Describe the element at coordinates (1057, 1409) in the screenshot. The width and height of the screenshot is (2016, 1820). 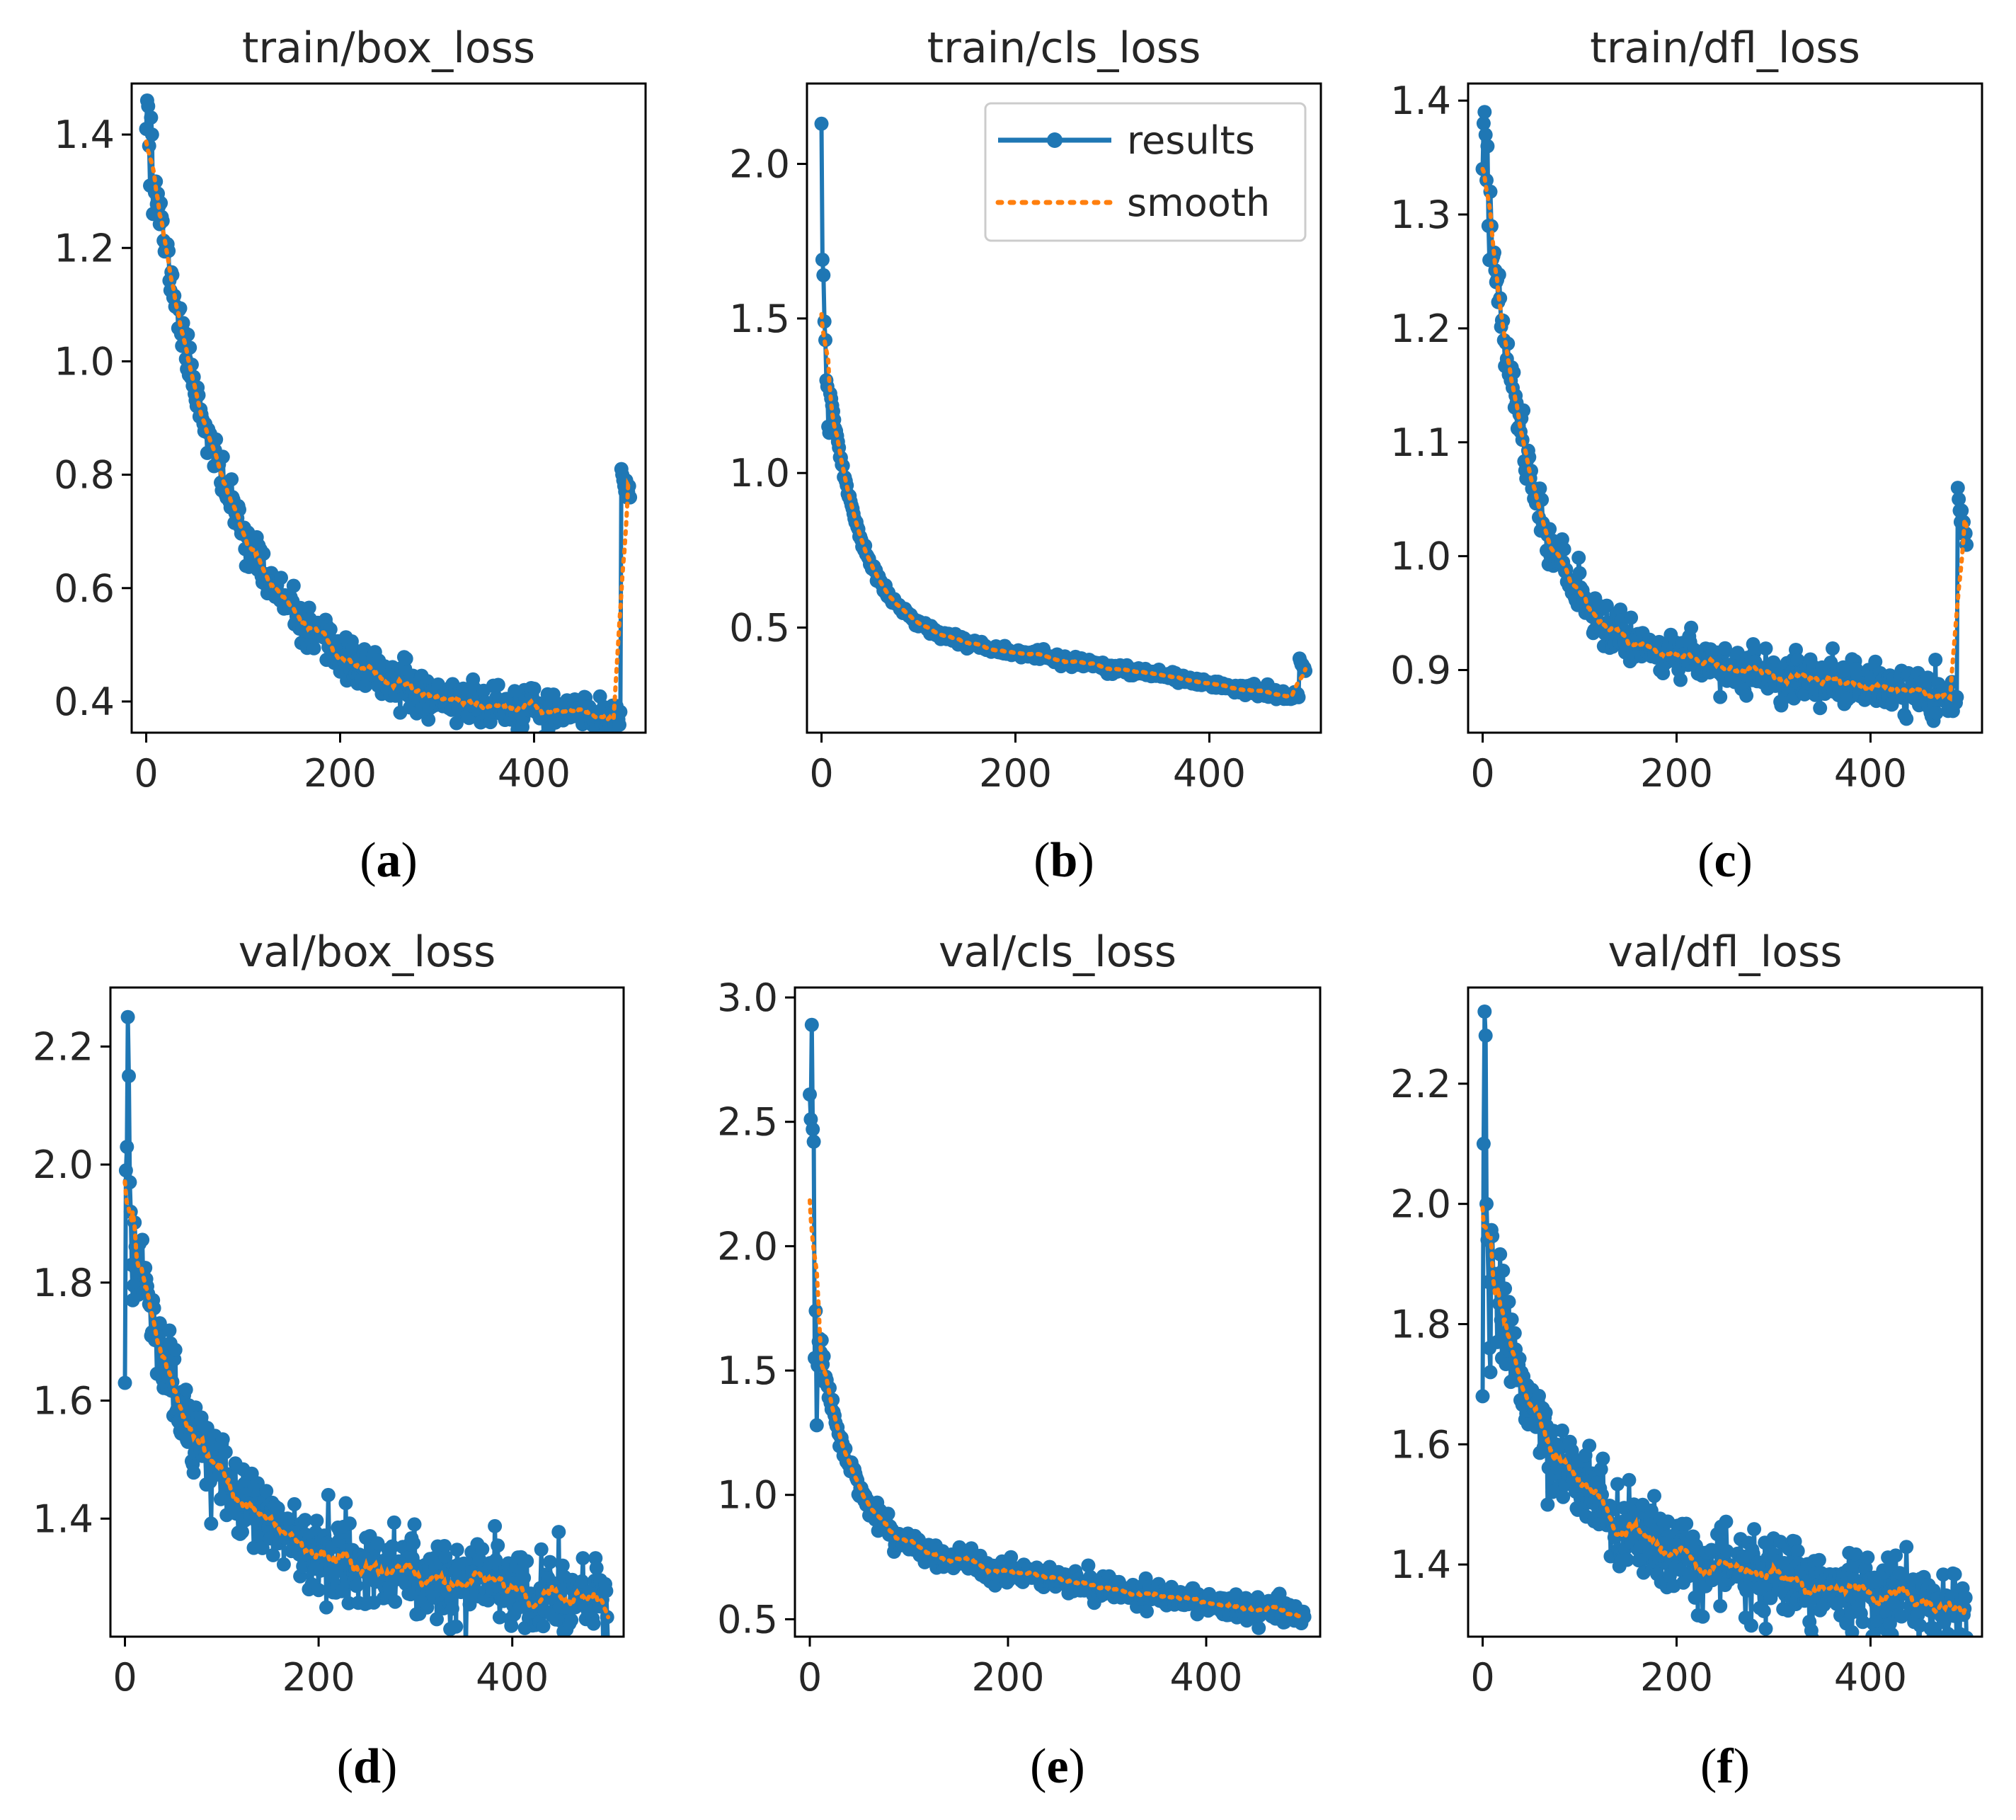
I see `smooth-line` at that location.